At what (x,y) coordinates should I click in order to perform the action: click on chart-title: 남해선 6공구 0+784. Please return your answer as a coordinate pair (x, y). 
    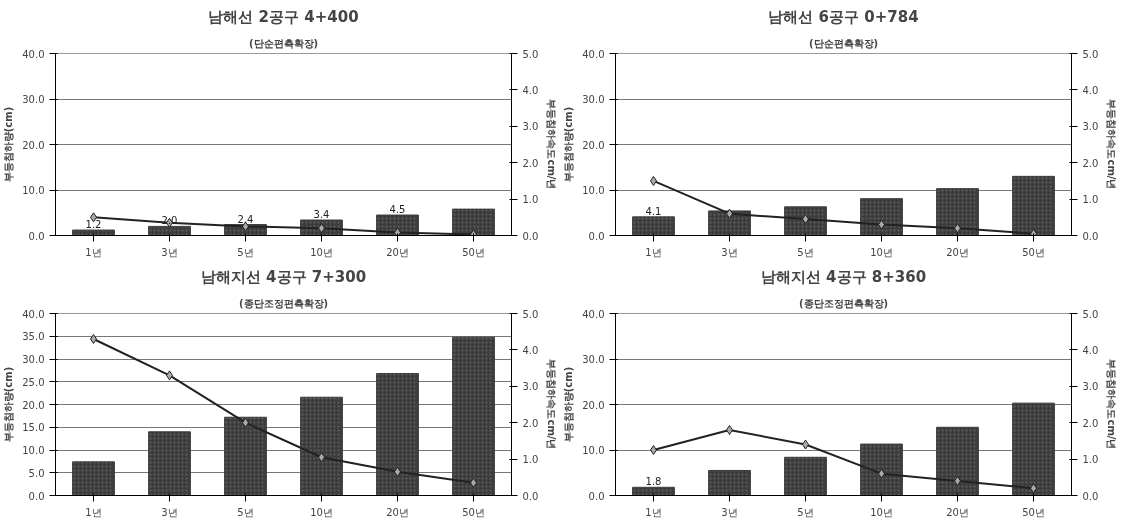
    Looking at the image, I should click on (843, 16).